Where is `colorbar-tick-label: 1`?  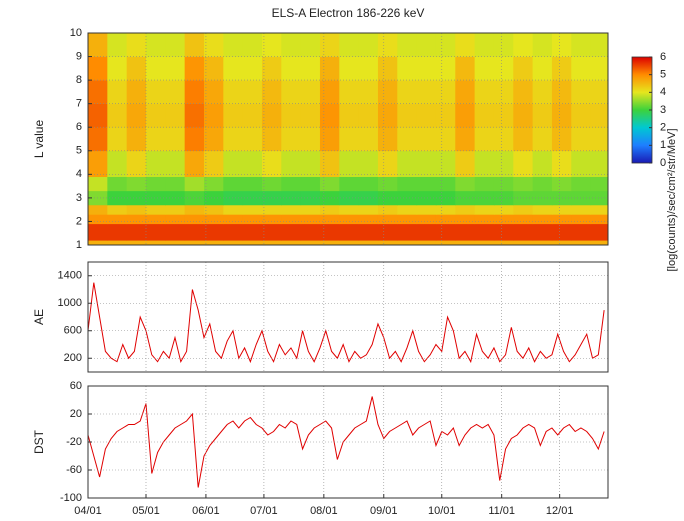
colorbar-tick-label: 1 is located at coordinates (663, 145).